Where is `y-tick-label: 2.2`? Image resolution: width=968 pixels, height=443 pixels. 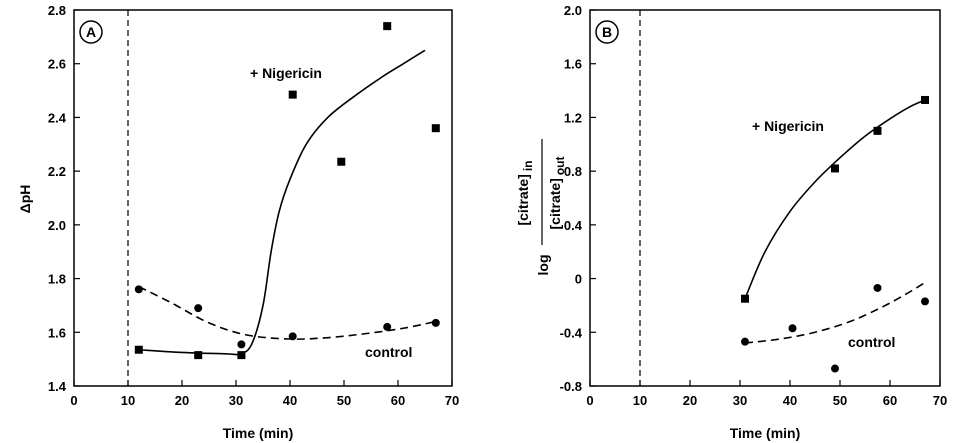 y-tick-label: 2.2 is located at coordinates (57, 171).